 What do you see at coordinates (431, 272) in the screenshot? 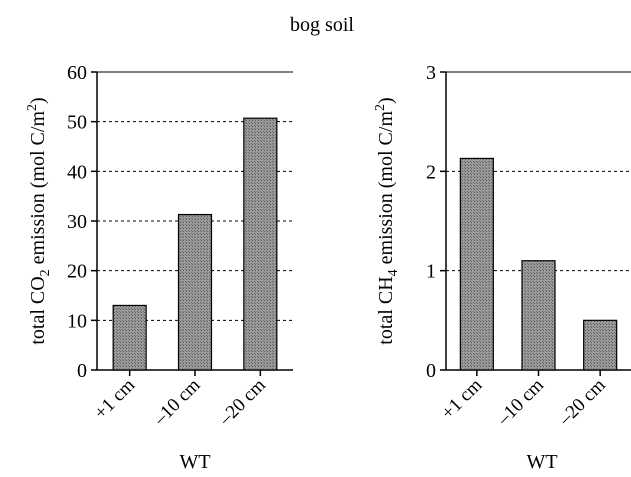
I see `ch4-ytick-label: 1` at bounding box center [431, 272].